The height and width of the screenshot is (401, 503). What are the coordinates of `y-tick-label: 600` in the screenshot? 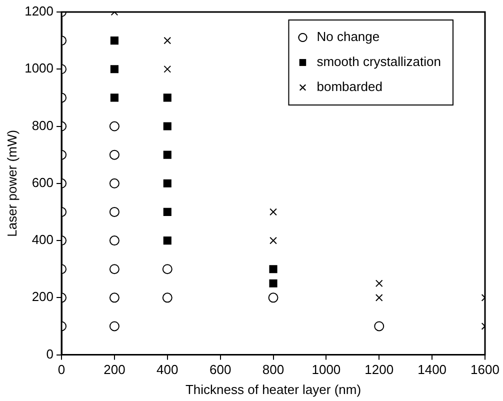 It's located at (43, 182).